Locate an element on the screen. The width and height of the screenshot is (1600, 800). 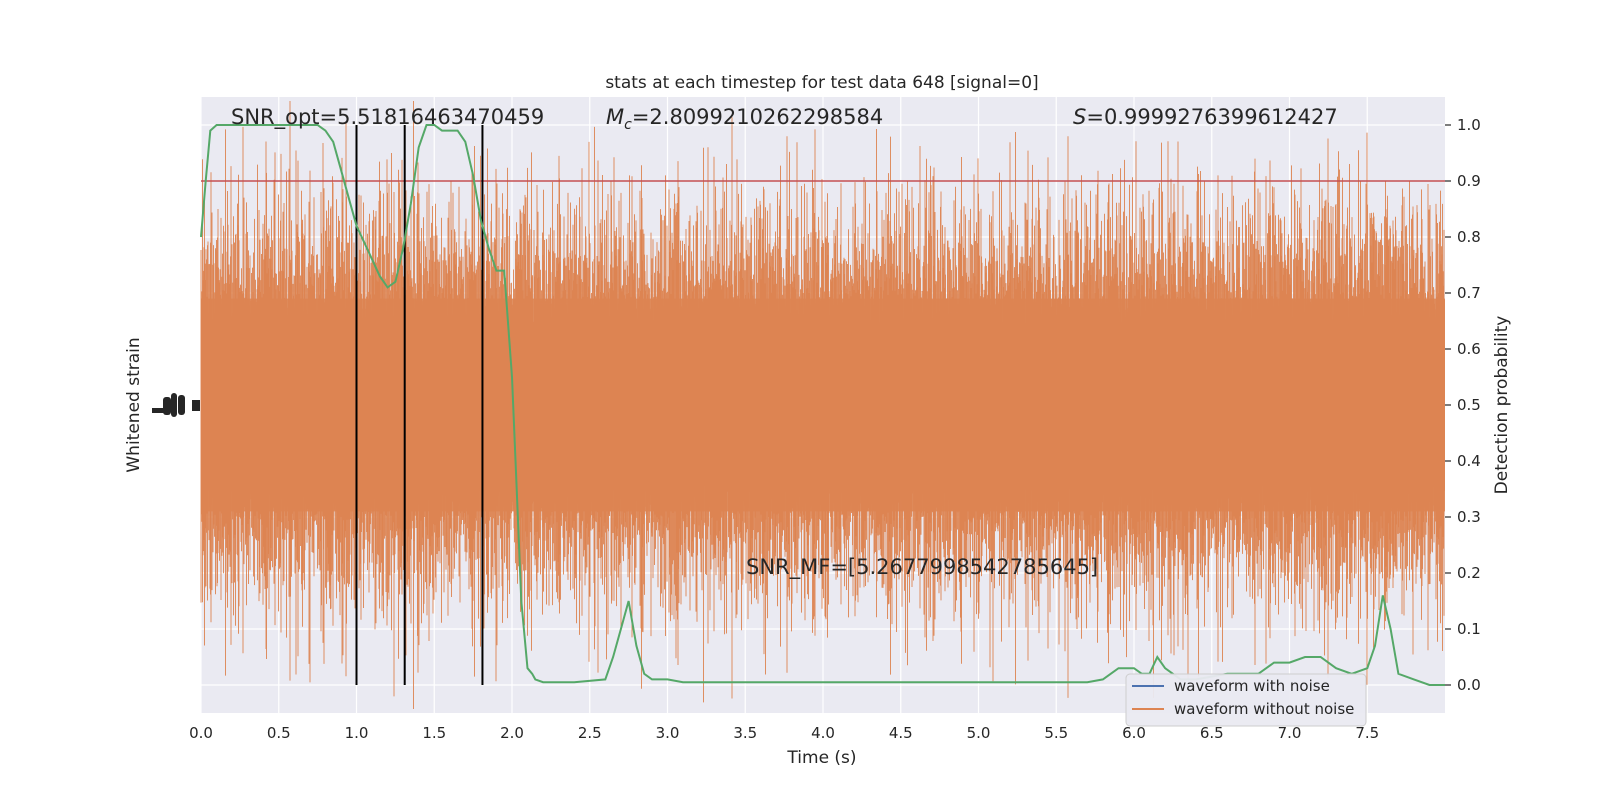
legend-label-with-noise: waveform with noise is located at coordinates (1252, 686).